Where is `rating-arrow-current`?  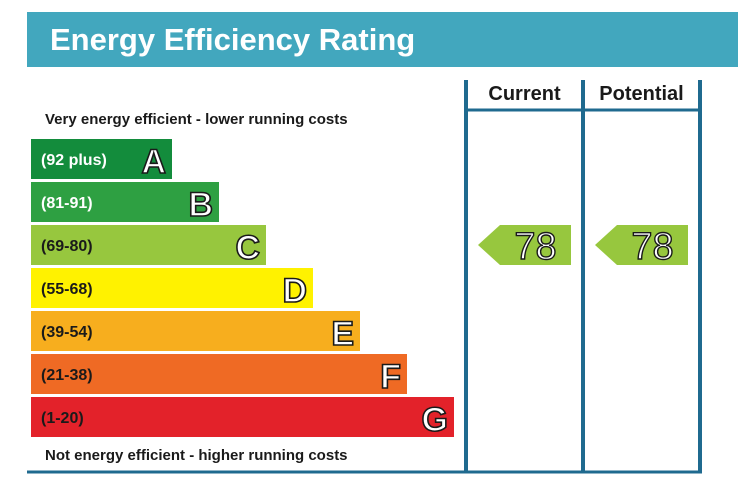 rating-arrow-current is located at coordinates (524, 245).